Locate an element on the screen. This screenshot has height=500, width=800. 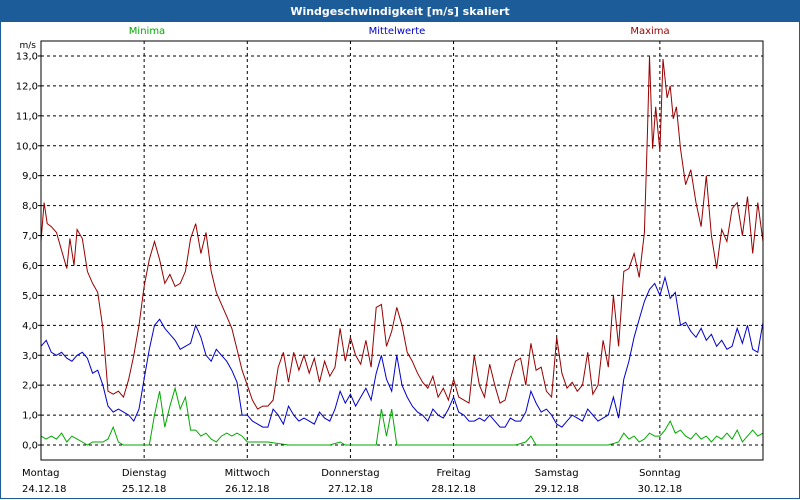
y-tick-label: 4,0 is located at coordinates (30, 326).